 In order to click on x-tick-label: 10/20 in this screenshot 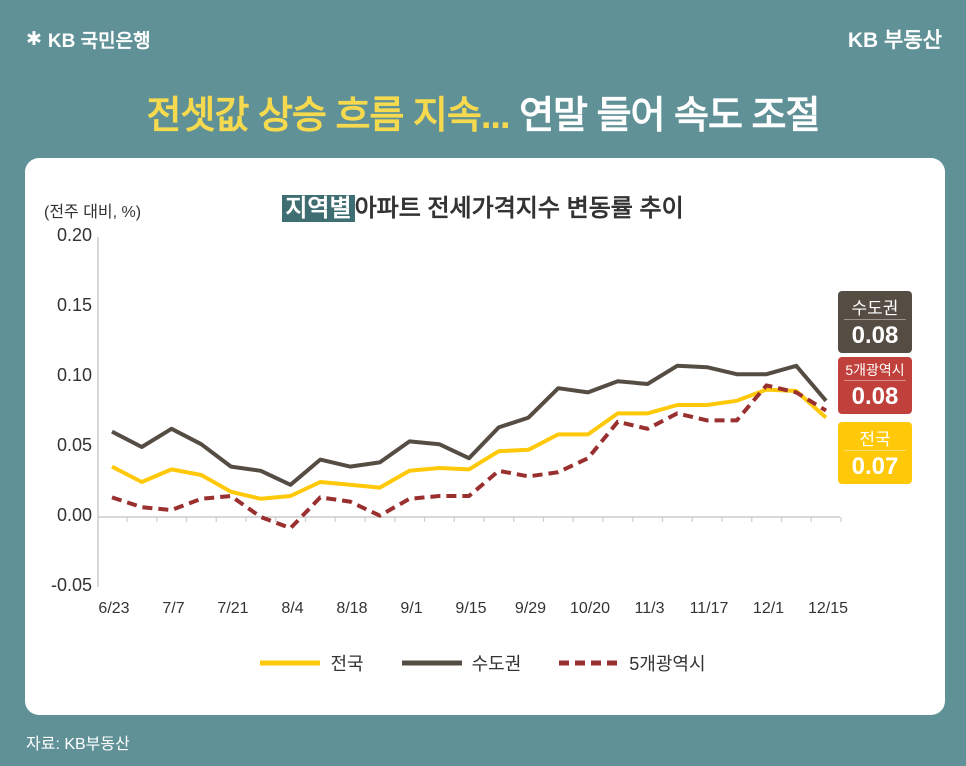, I will do `click(590, 608)`.